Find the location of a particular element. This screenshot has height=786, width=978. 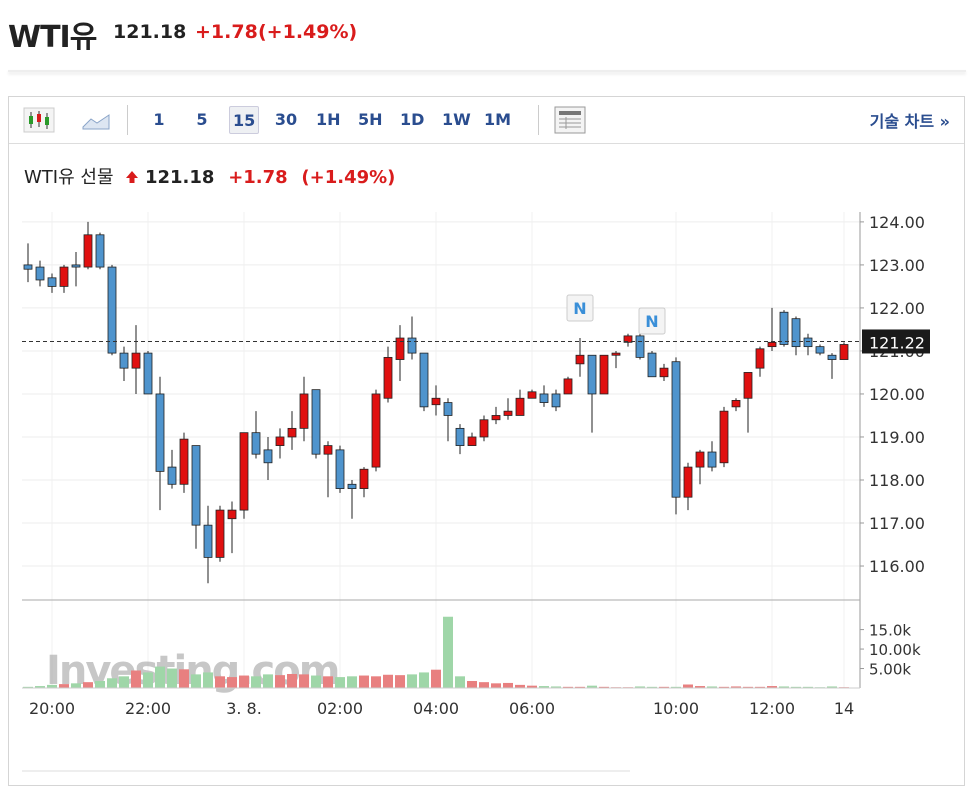

y-tick-label: 118.00 is located at coordinates (897, 480).